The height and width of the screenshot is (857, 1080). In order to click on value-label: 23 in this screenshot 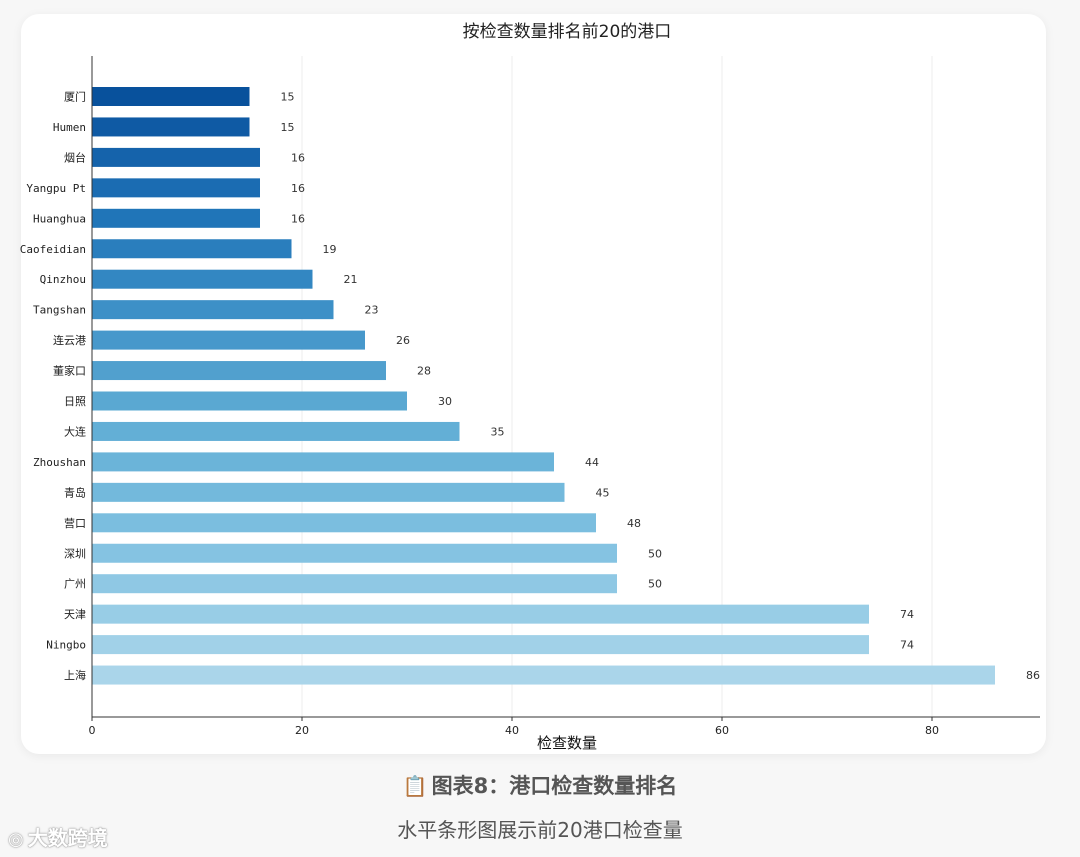, I will do `click(372, 310)`.